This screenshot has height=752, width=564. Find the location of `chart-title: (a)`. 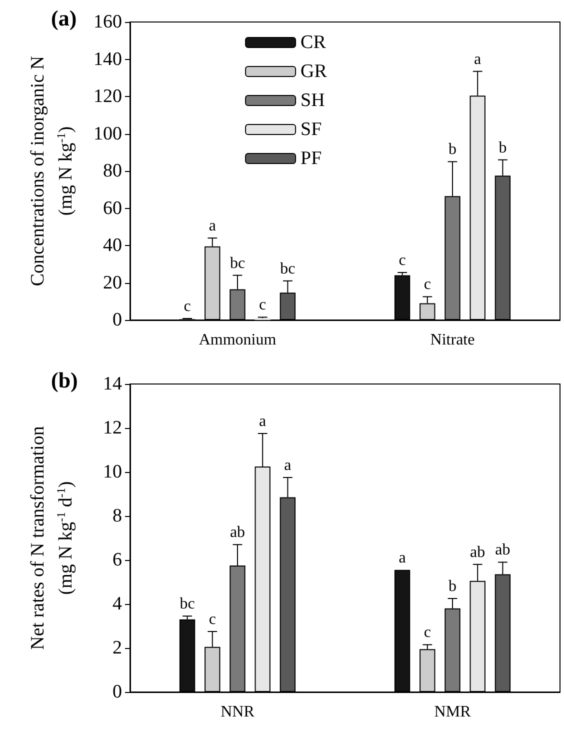

chart-title: (a) is located at coordinates (64, 18).